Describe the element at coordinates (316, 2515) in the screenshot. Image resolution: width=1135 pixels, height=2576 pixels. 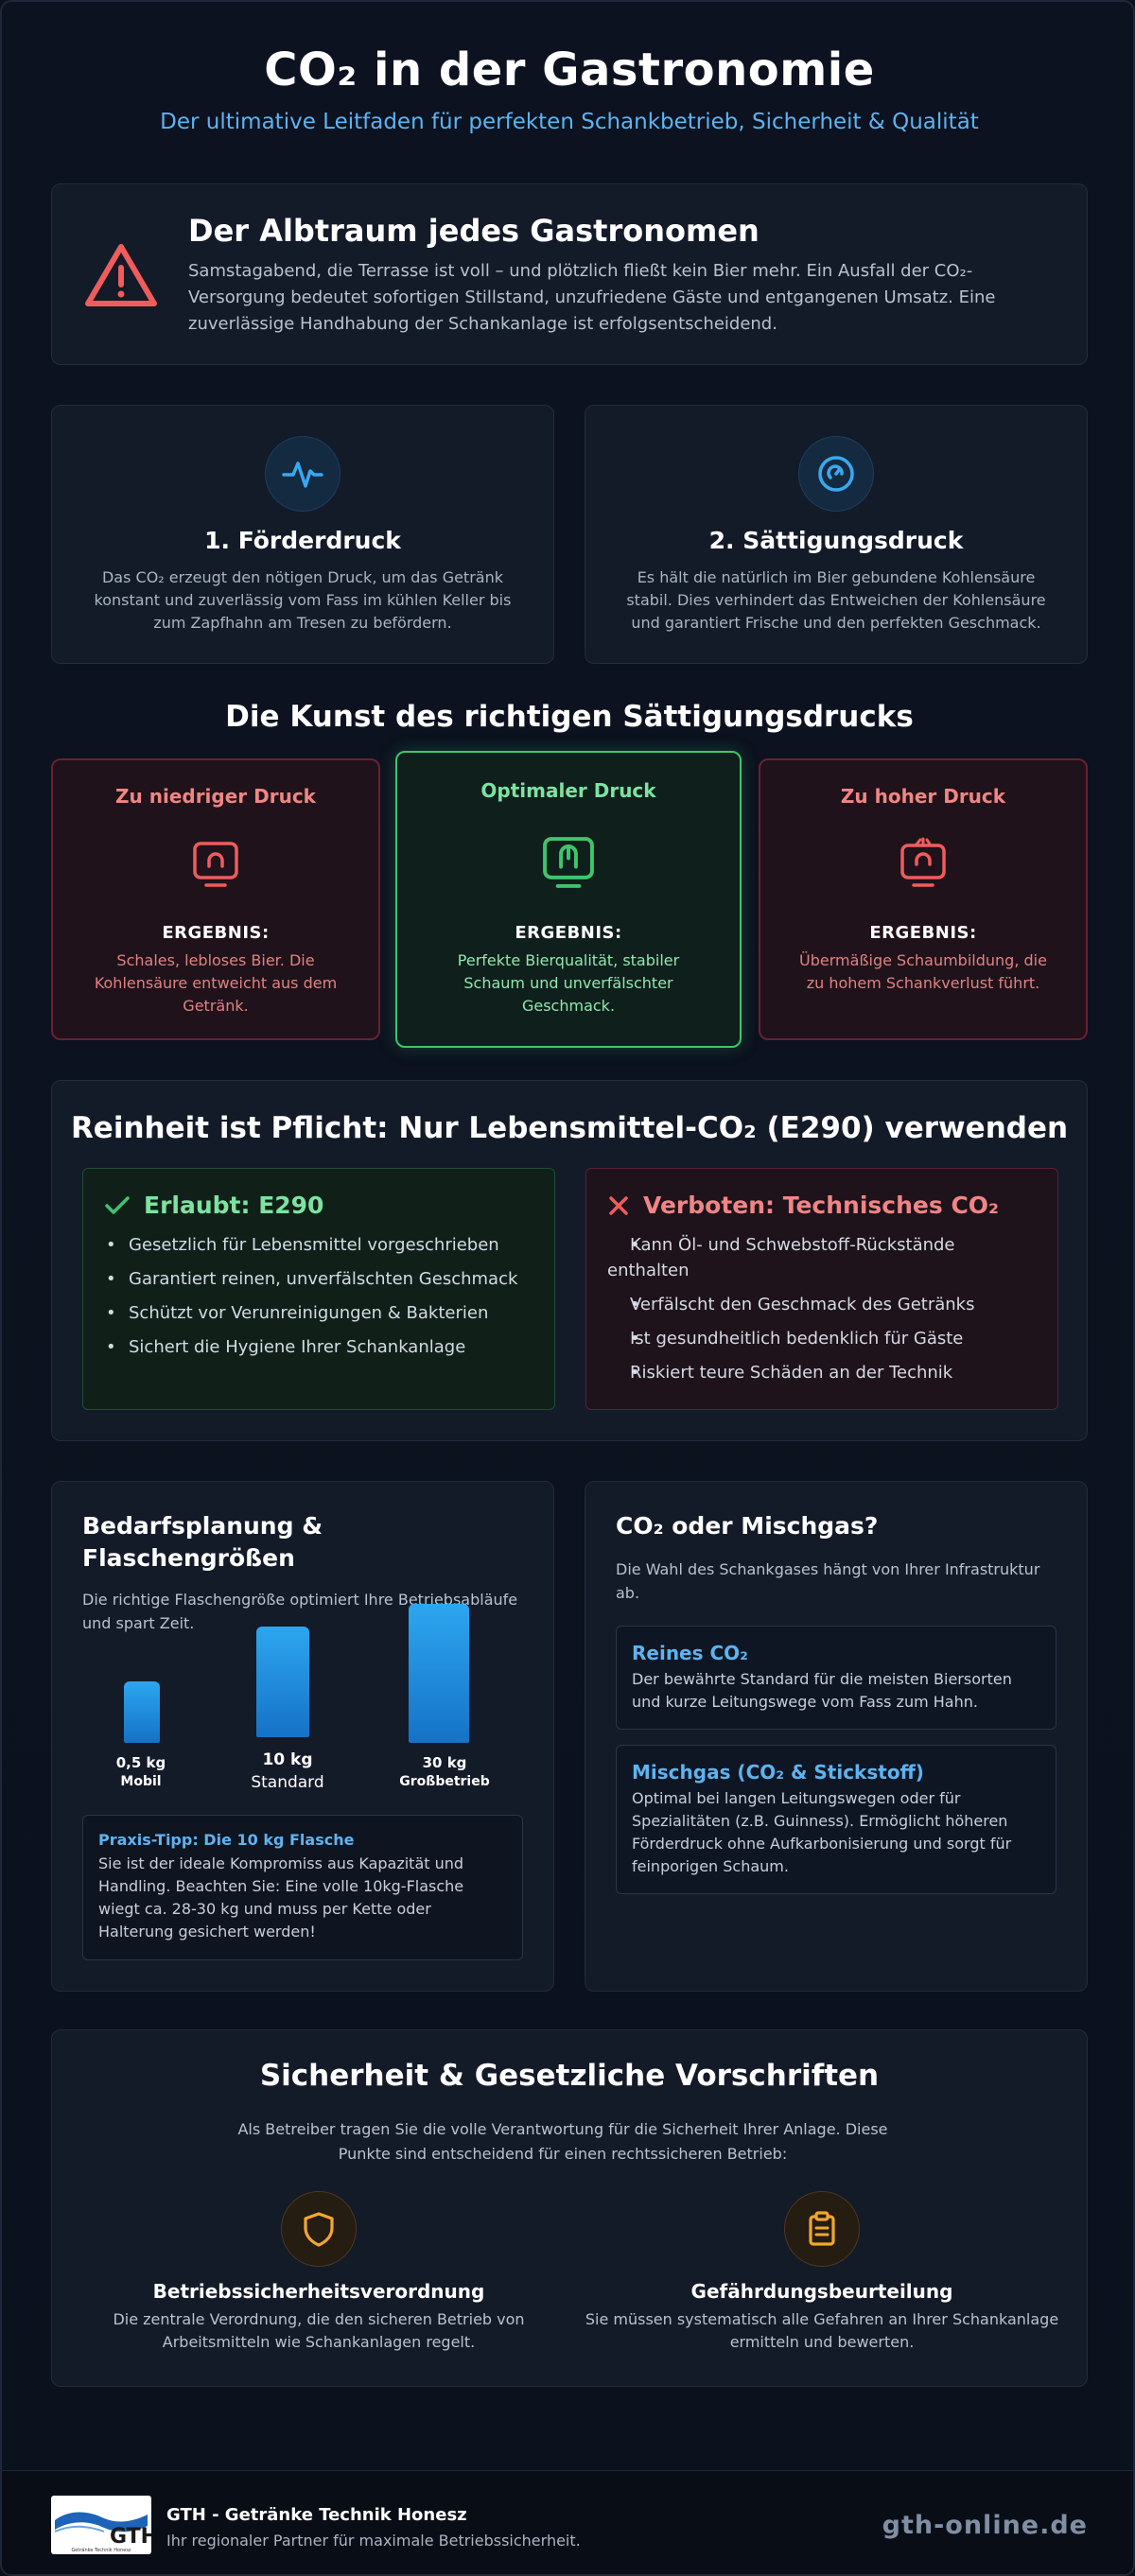
I see `company-name: GTH - Getränke Technik Honesz` at that location.